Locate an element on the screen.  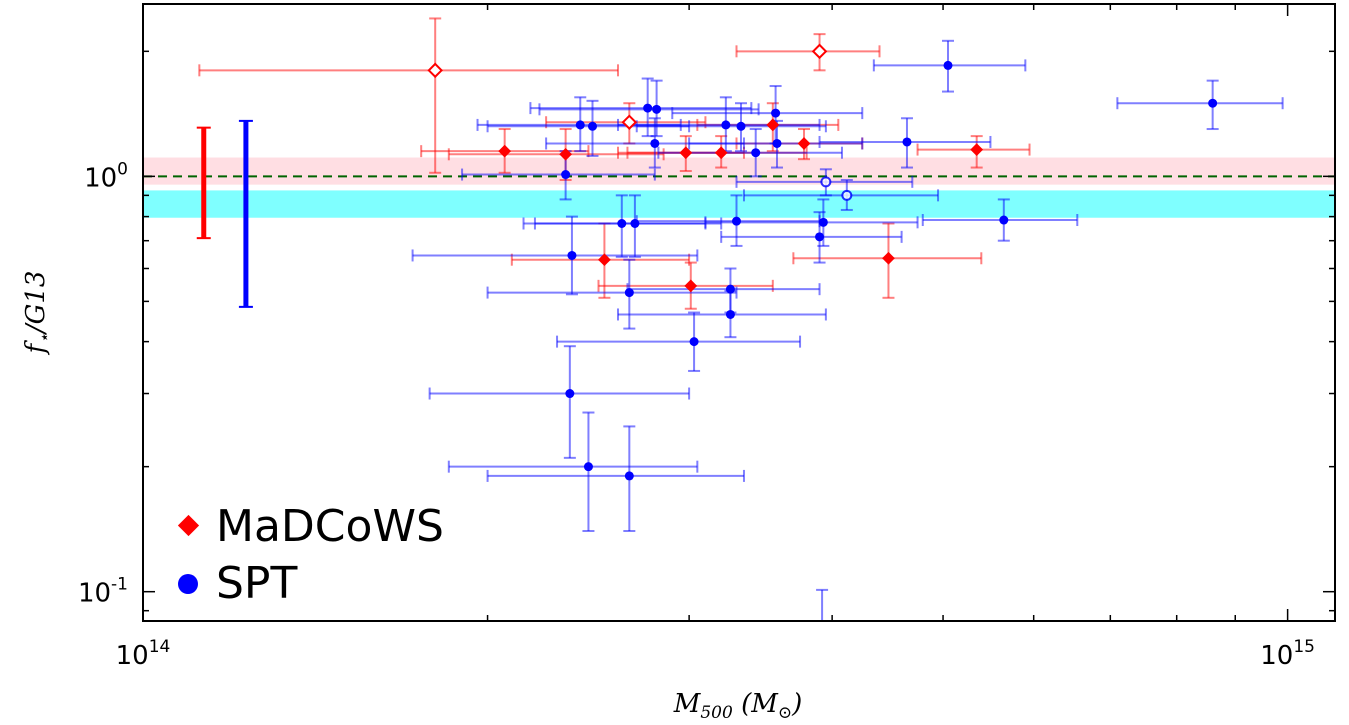
legend-marker-madcows is located at coordinates (188, 525).